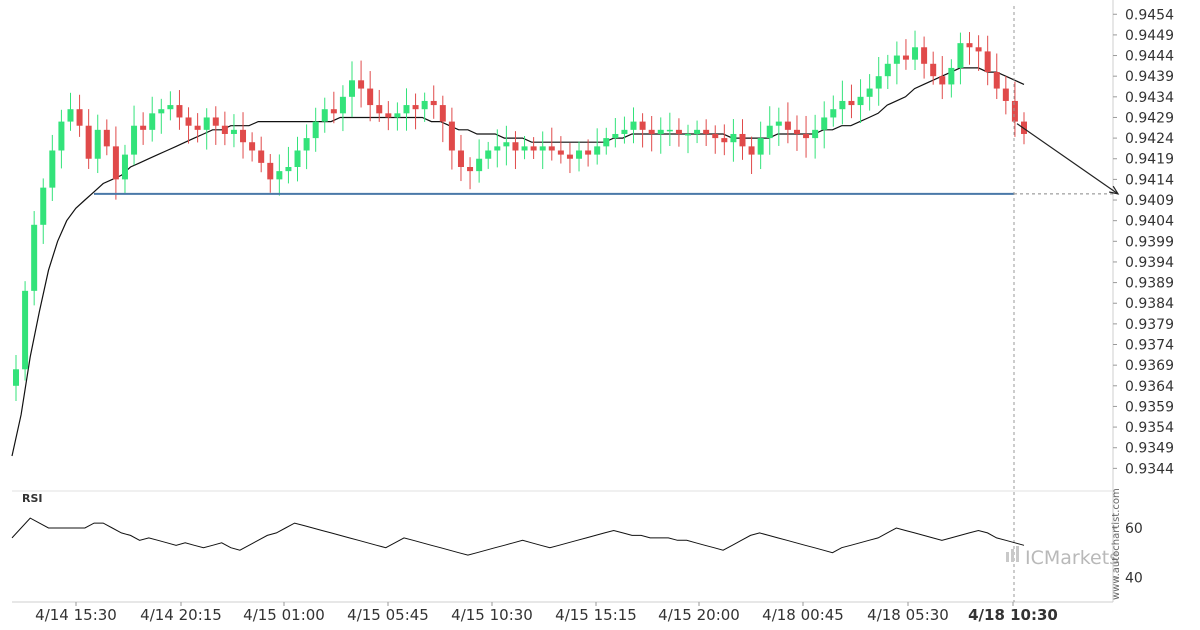 Image resolution: width=1200 pixels, height=630 pixels. I want to click on y-tick-label: 0.9379, so click(1149, 325).